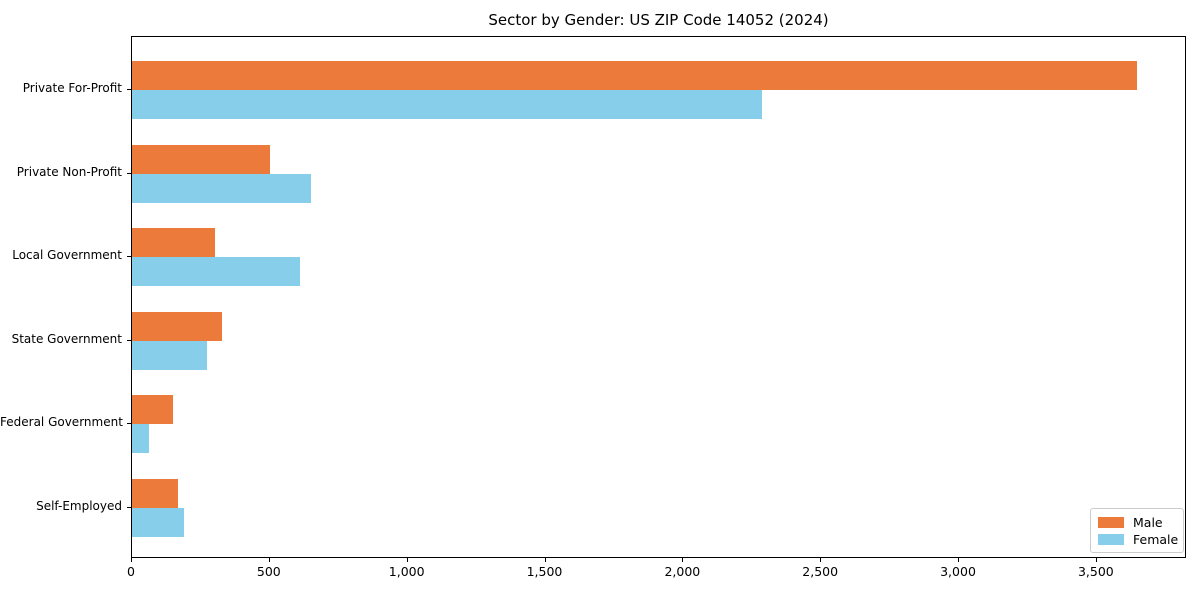 This screenshot has height=600, width=1200. What do you see at coordinates (67, 255) in the screenshot?
I see `y-axis-label: Local Government` at bounding box center [67, 255].